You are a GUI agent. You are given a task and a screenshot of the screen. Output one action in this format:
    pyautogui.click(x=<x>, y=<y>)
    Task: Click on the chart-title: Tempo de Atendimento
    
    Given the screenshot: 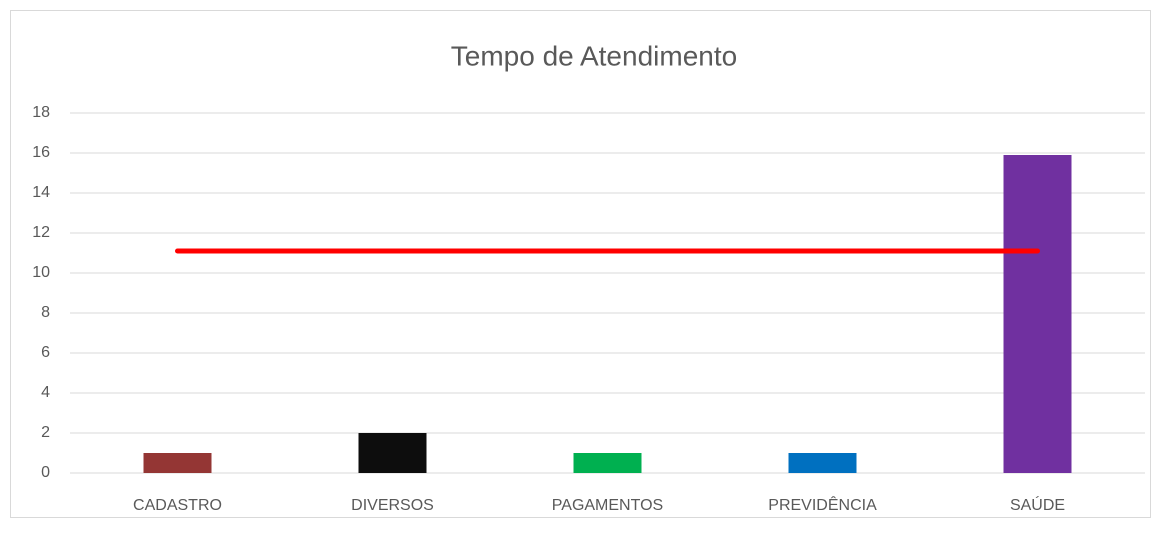 What is the action you would take?
    pyautogui.click(x=594, y=55)
    